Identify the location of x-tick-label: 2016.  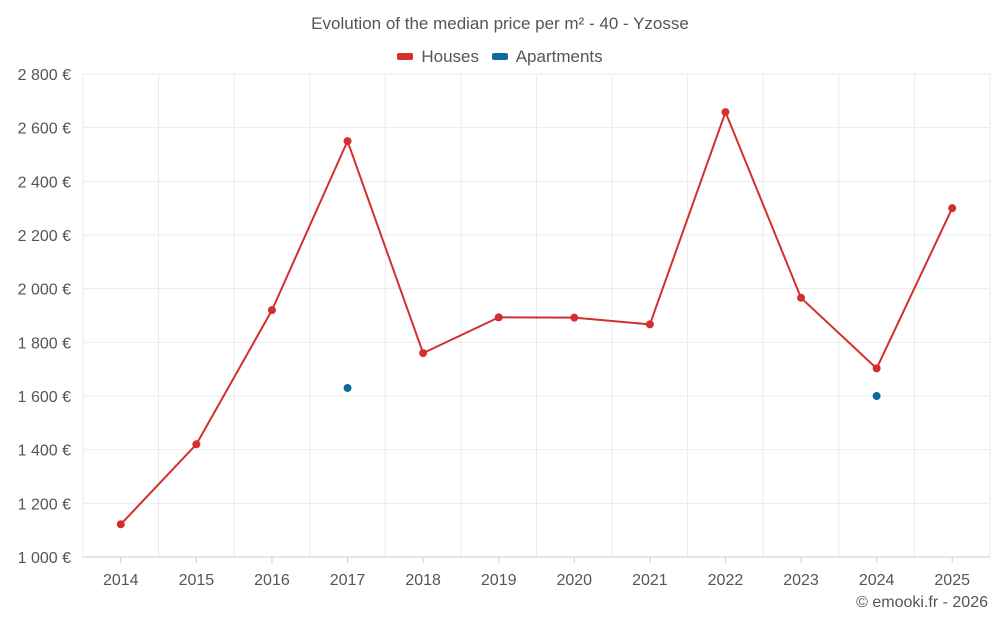
(272, 580).